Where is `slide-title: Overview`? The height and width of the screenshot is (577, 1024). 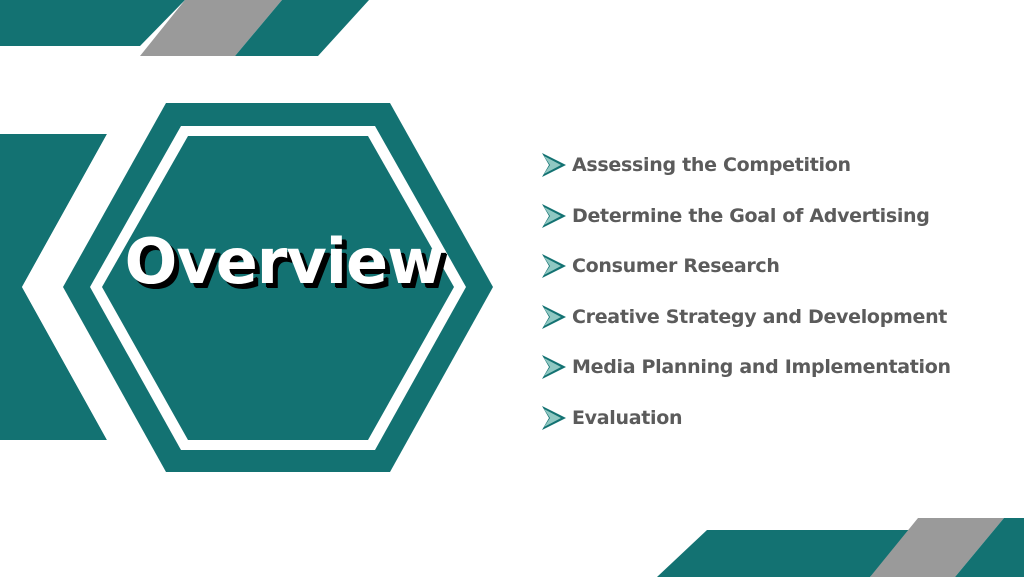 slide-title: Overview is located at coordinates (284, 261).